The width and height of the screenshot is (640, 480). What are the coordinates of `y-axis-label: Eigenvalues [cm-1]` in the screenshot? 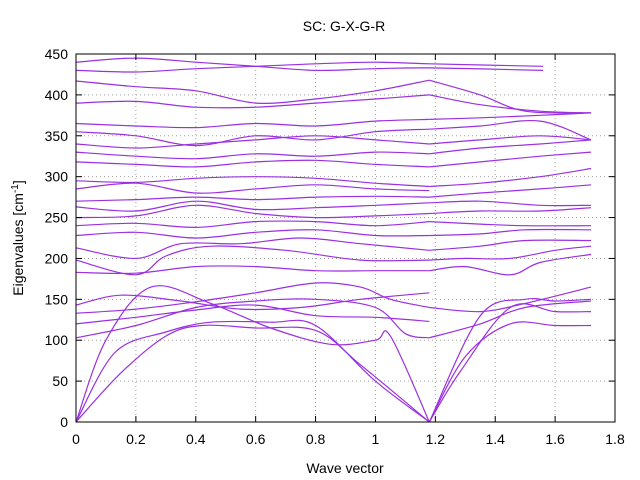 It's located at (18, 238).